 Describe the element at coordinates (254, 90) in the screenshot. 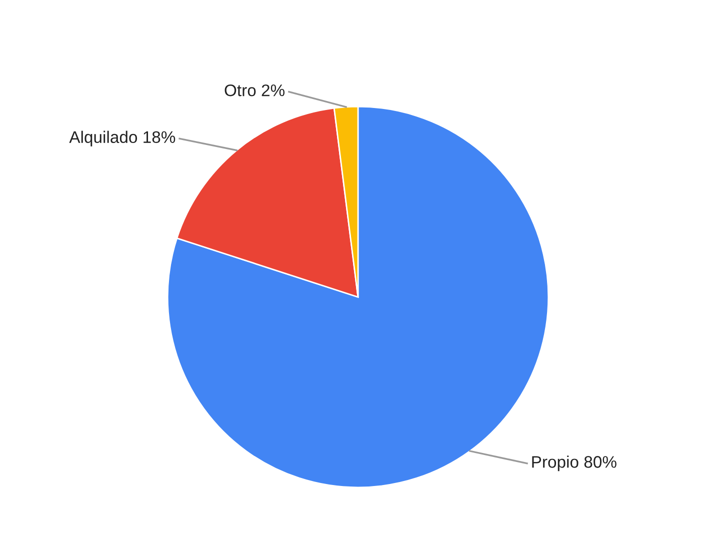

I see `slice-label: Otro 2%` at that location.